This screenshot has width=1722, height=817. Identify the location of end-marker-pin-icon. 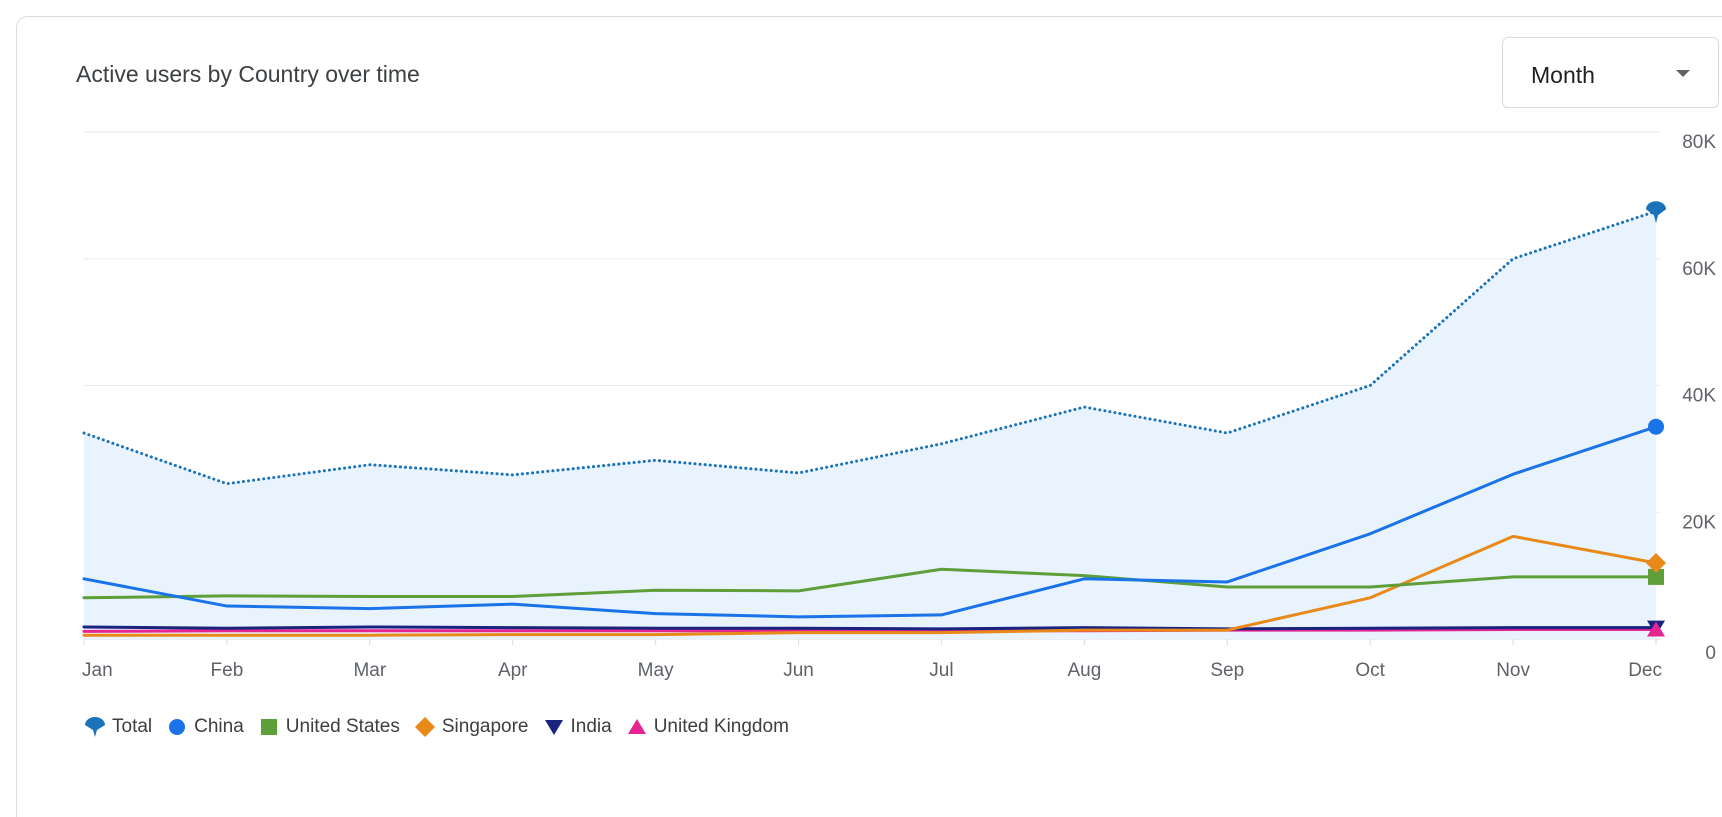
(1656, 212).